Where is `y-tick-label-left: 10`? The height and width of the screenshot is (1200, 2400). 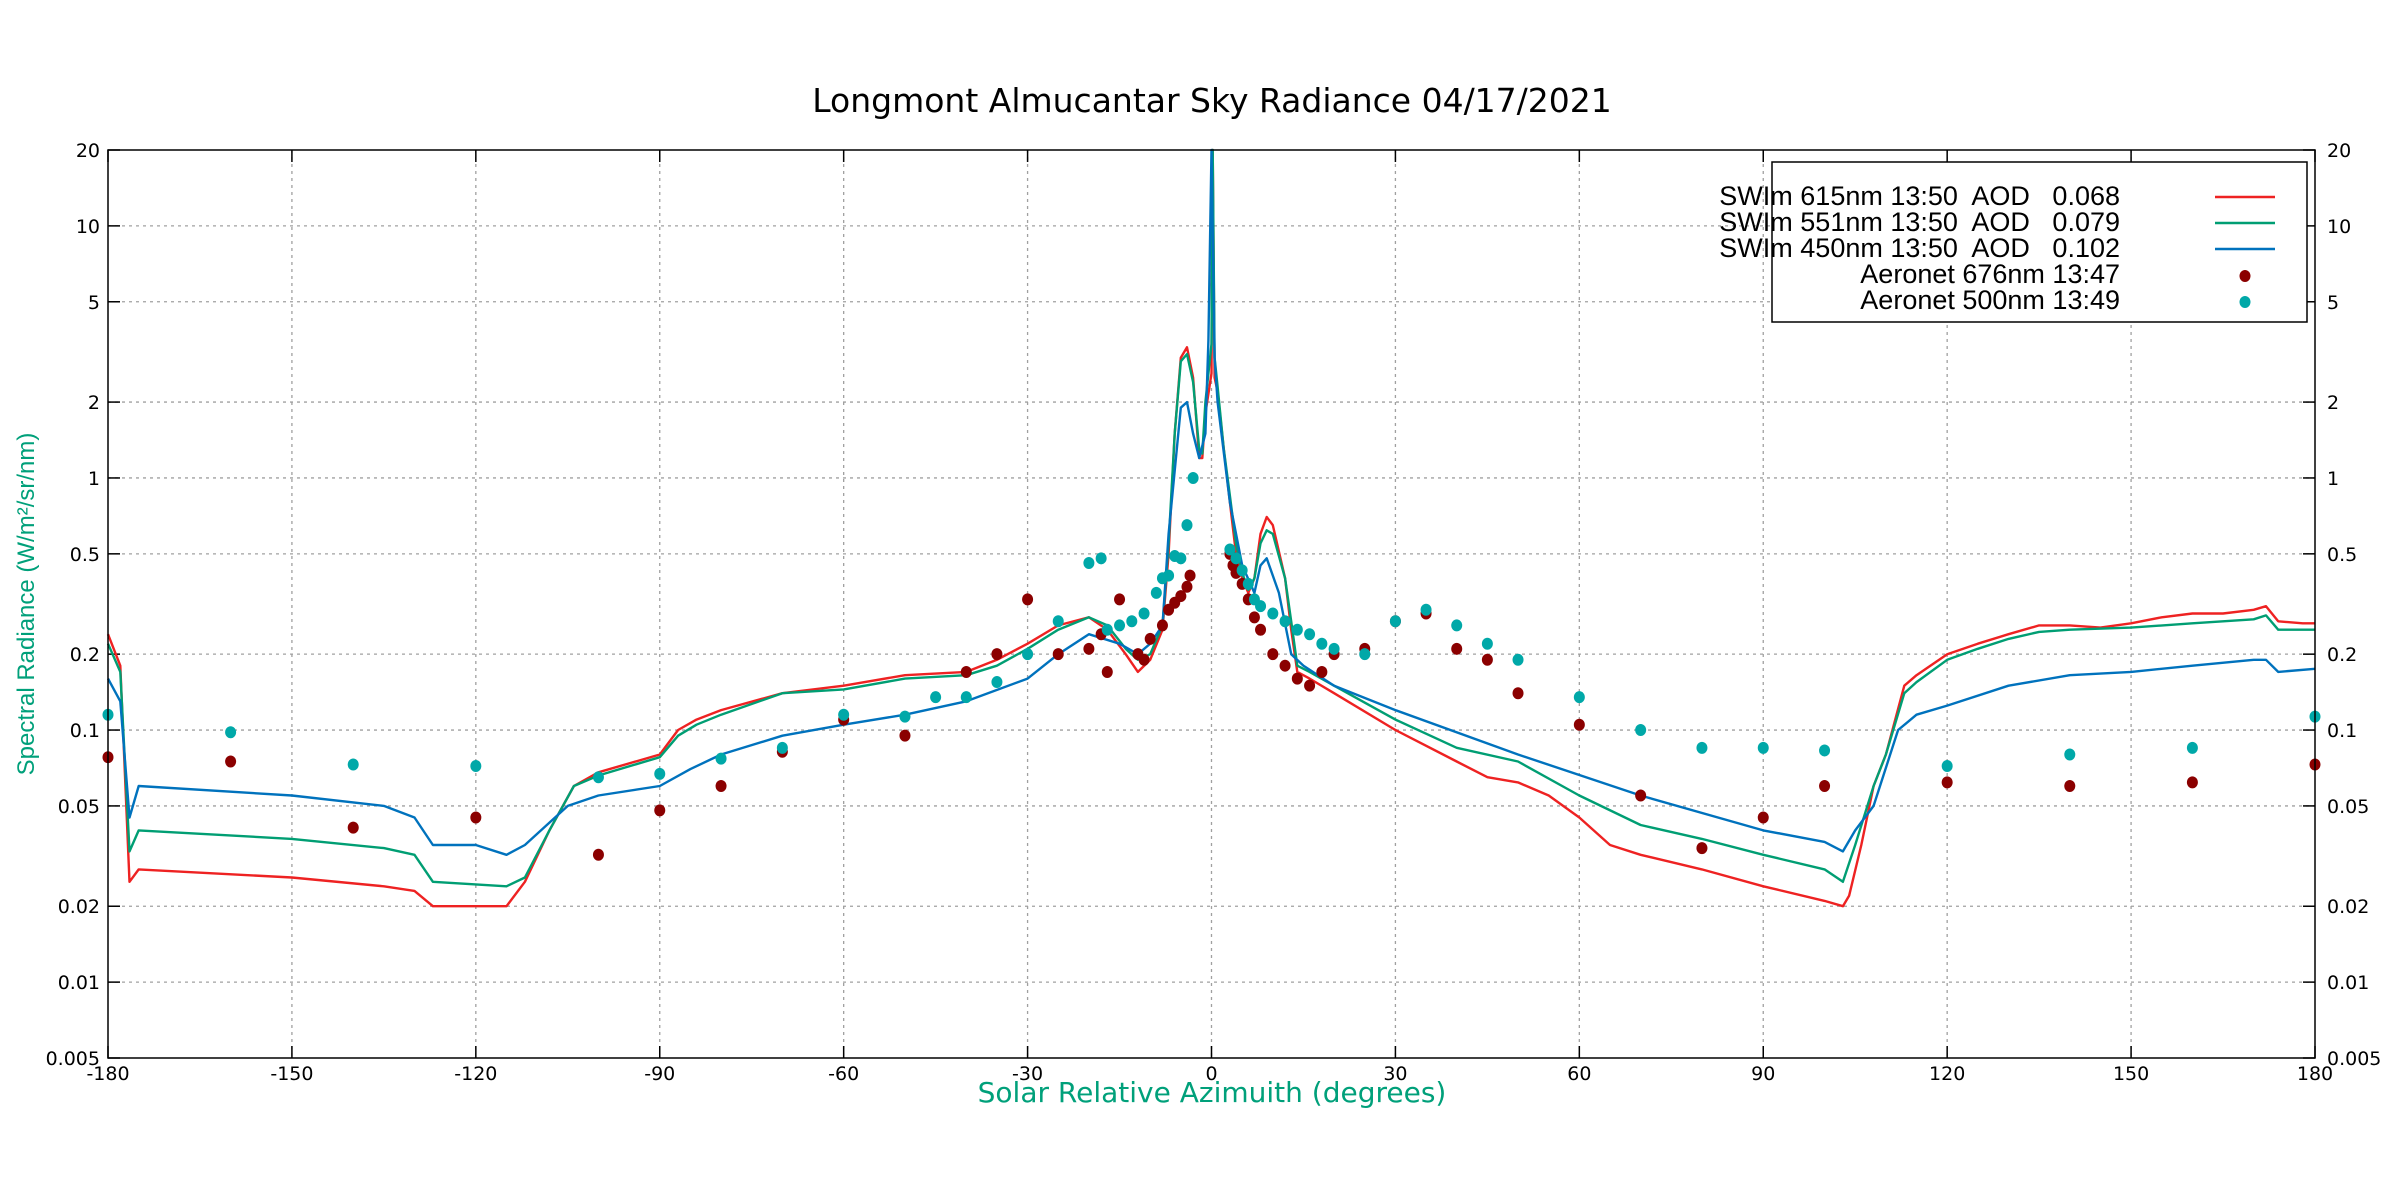
y-tick-label-left: 10 is located at coordinates (88, 227).